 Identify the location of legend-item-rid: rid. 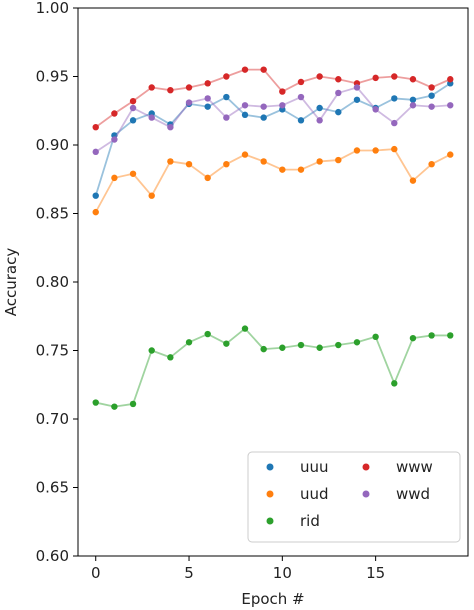
(293, 521).